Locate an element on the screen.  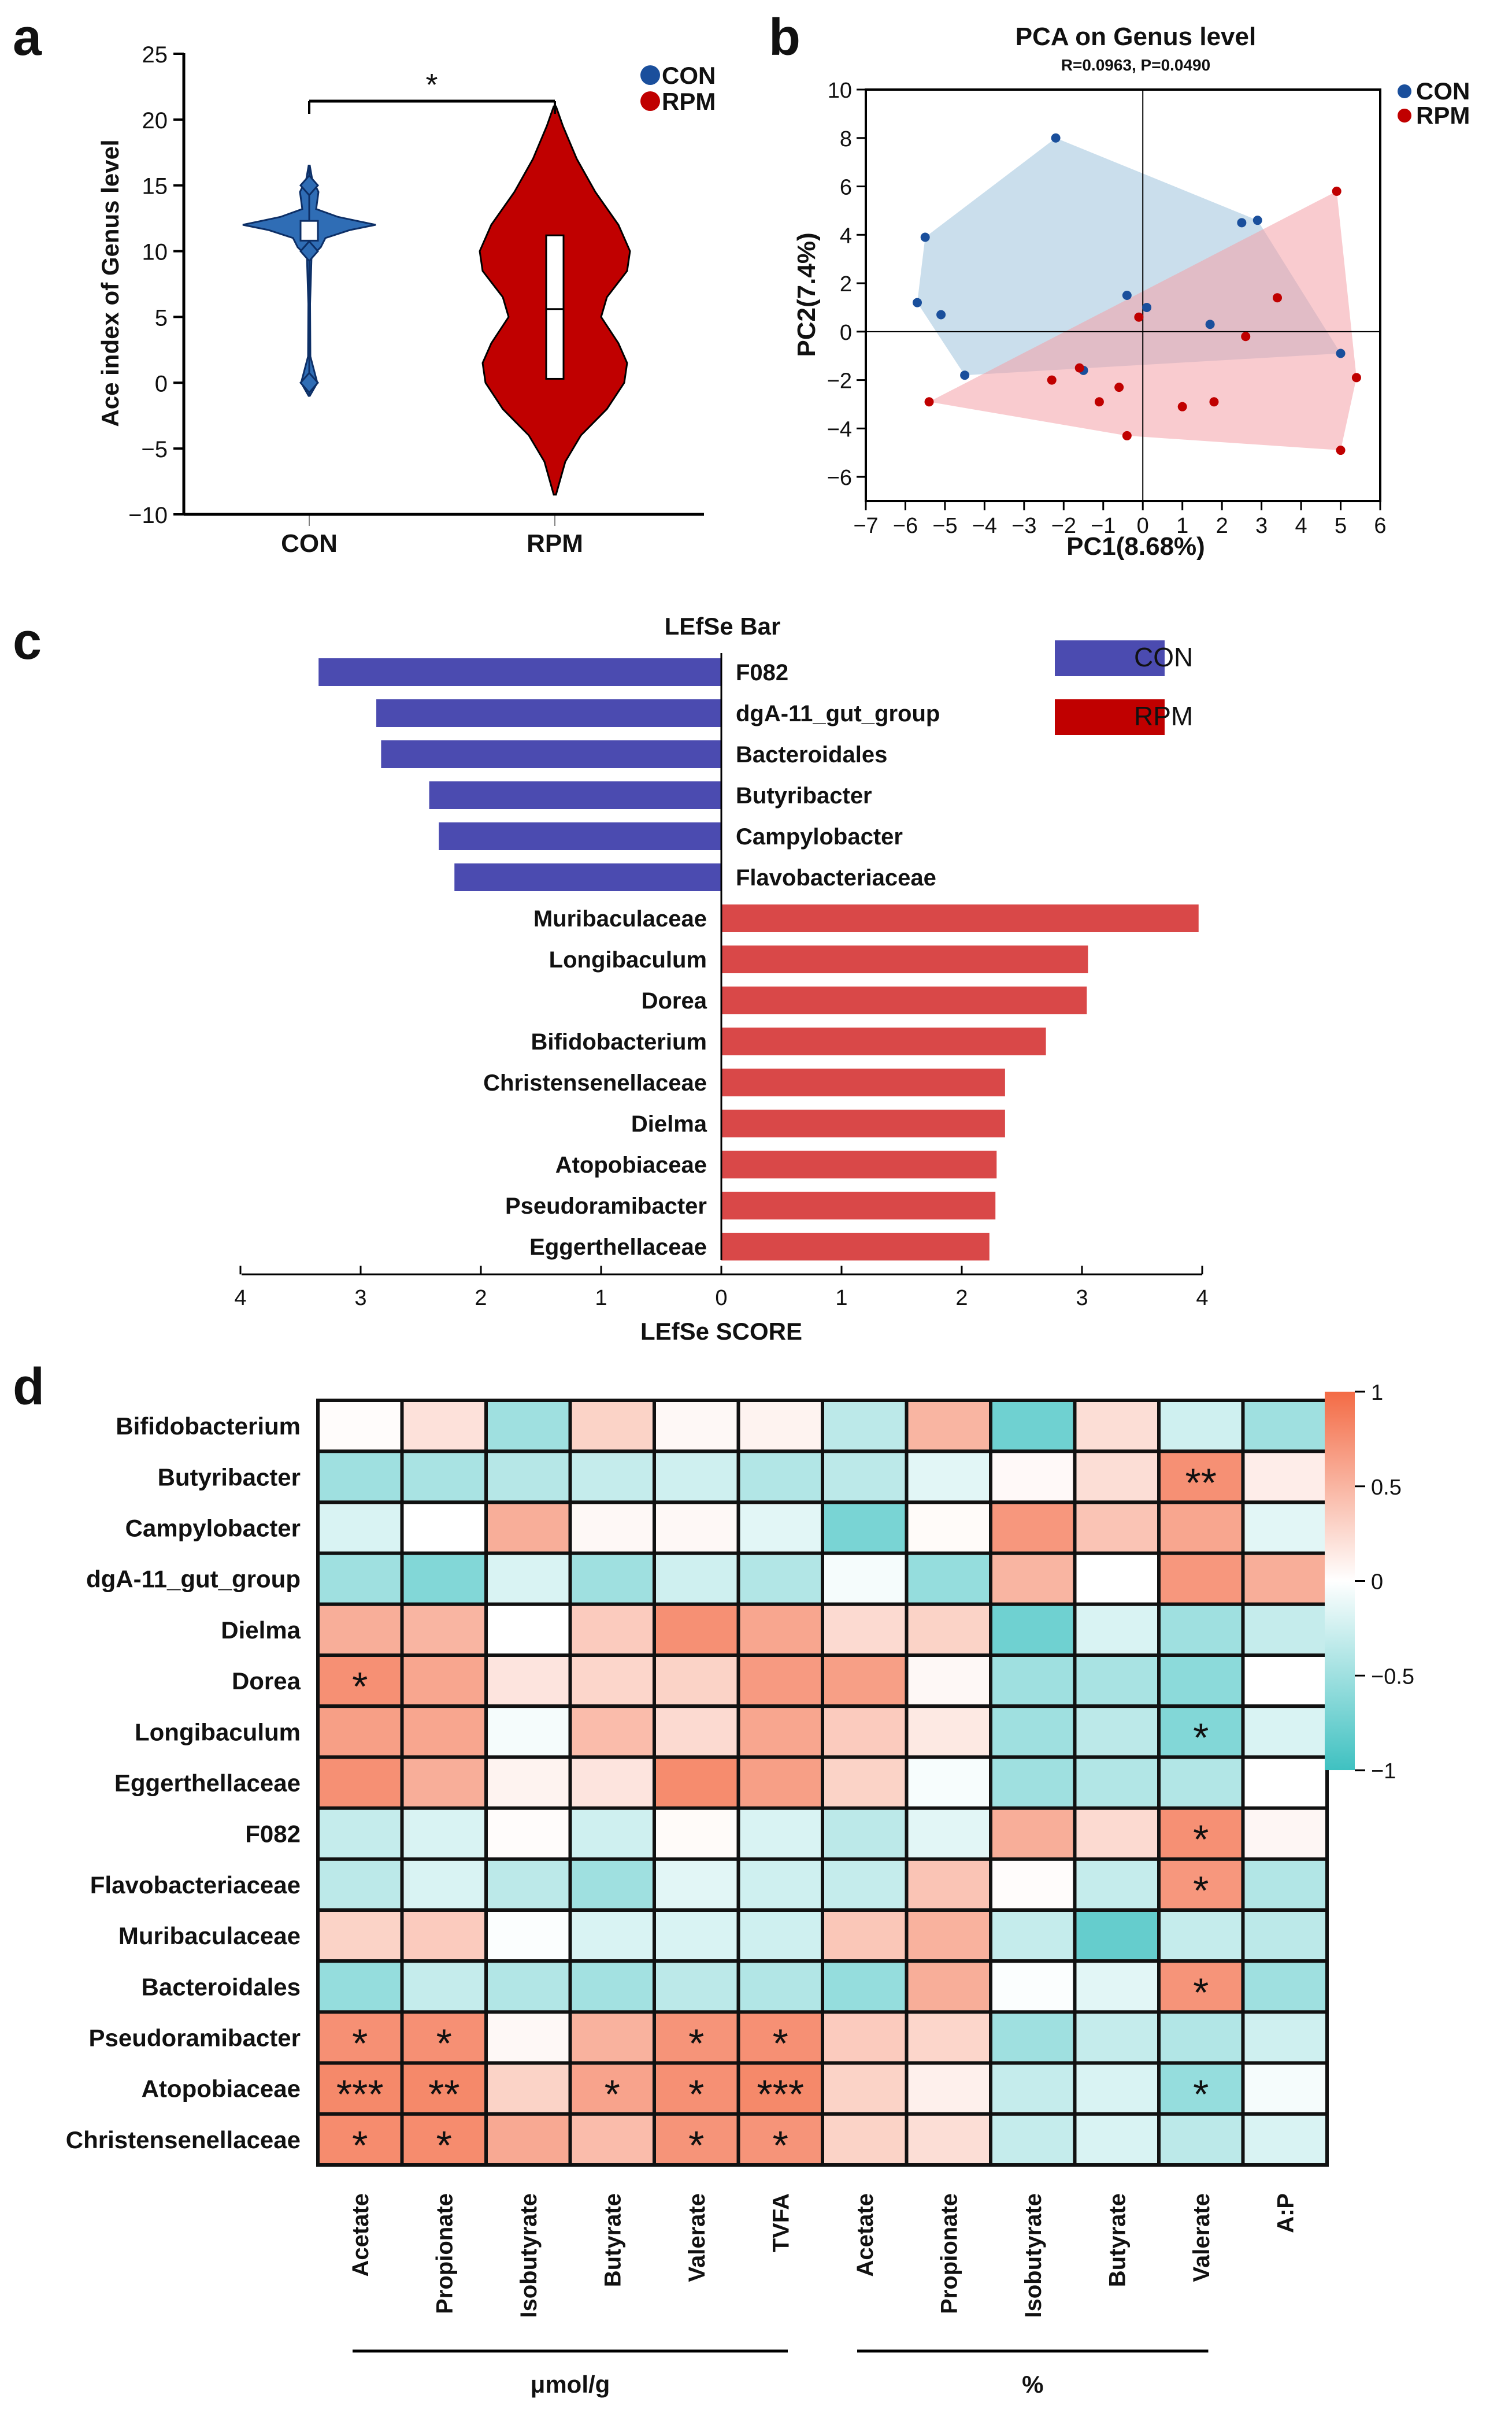
c-bar-label: Dielma is located at coordinates (669, 1124).